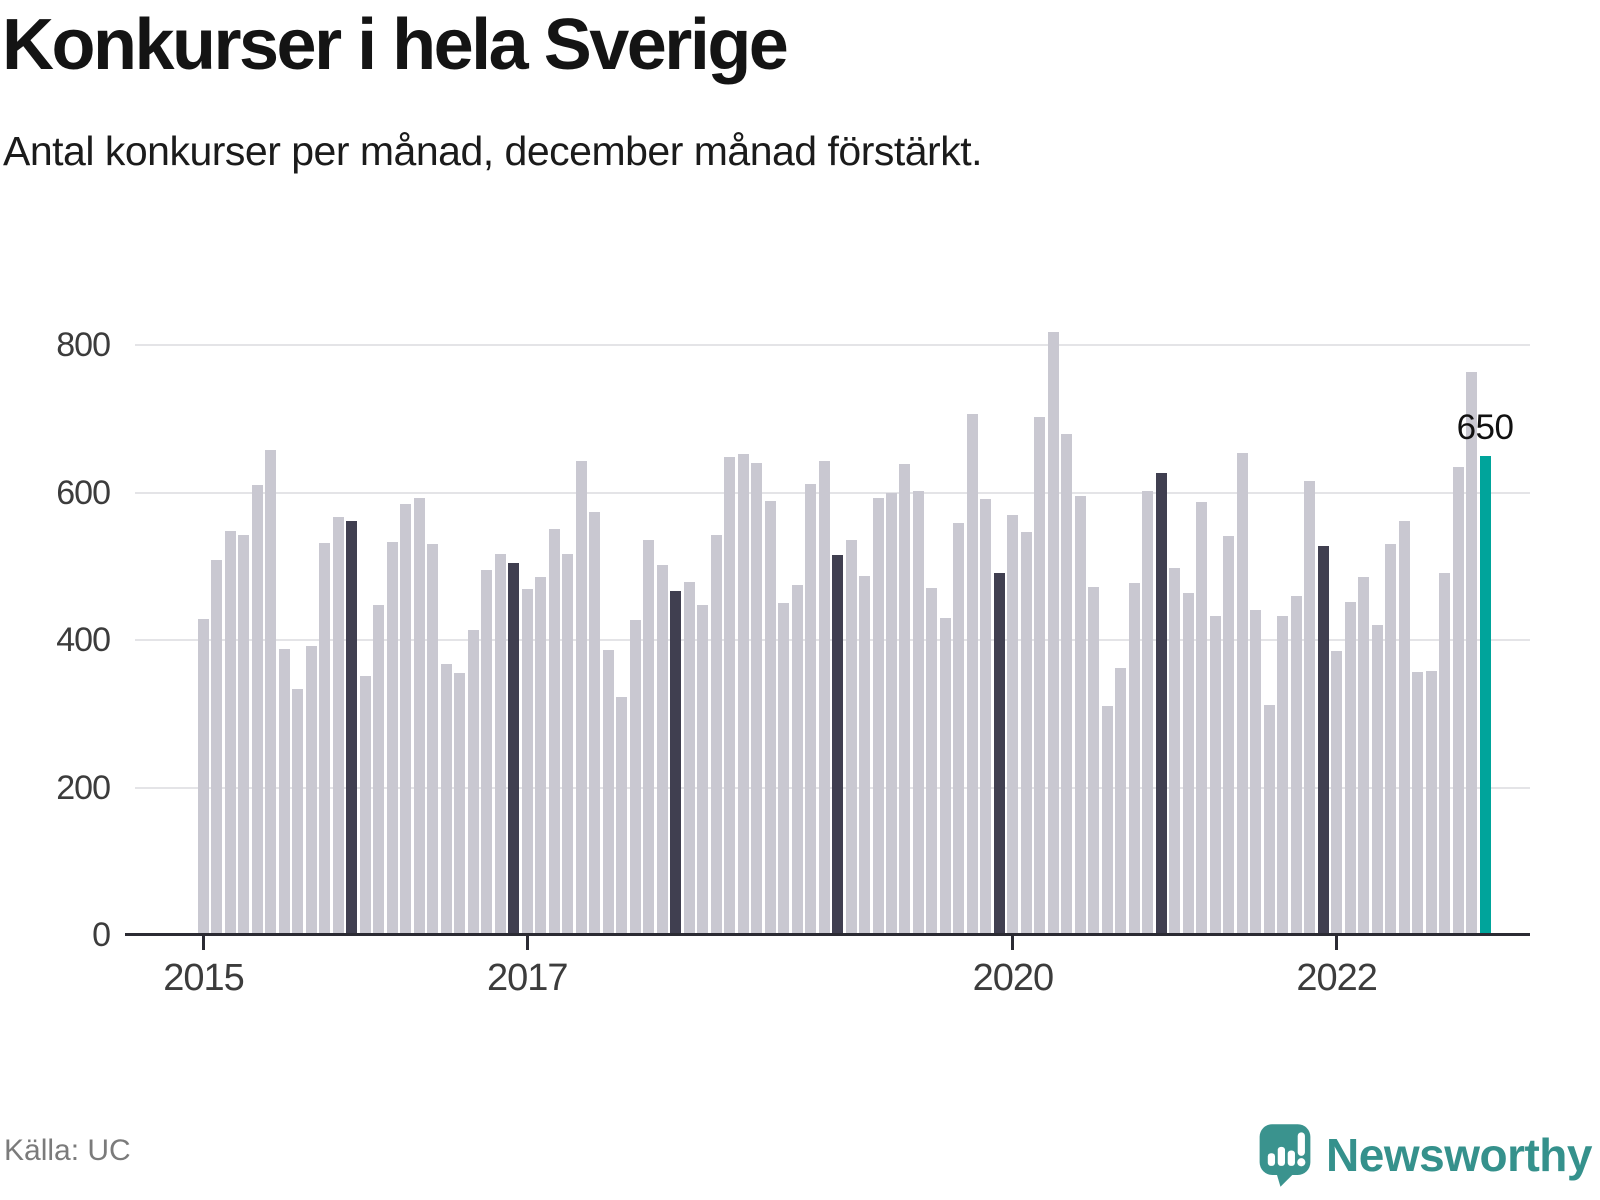 The image size is (1600, 1200). Describe the element at coordinates (527, 978) in the screenshot. I see `x-axis-tick-label: 2017` at that location.